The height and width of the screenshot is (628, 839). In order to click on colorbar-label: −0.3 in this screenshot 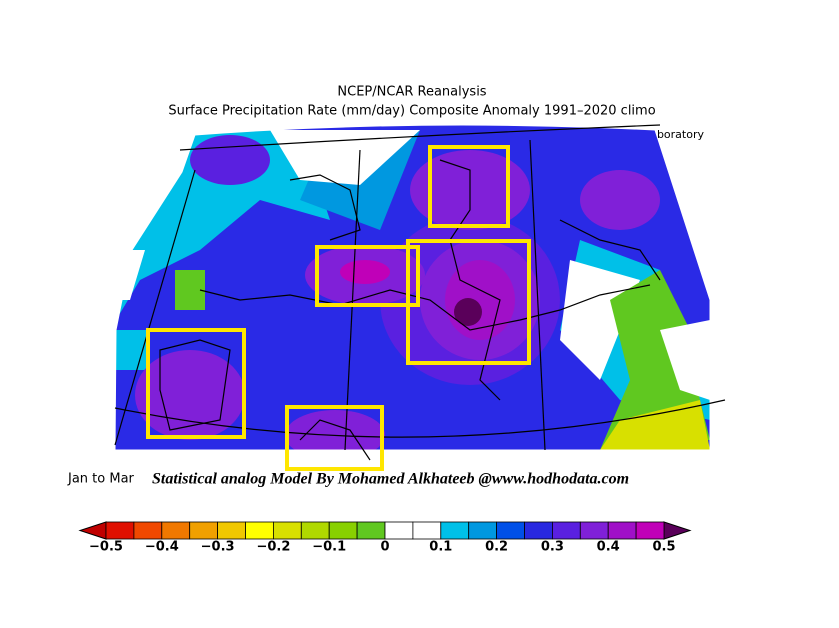, I will do `click(218, 547)`.